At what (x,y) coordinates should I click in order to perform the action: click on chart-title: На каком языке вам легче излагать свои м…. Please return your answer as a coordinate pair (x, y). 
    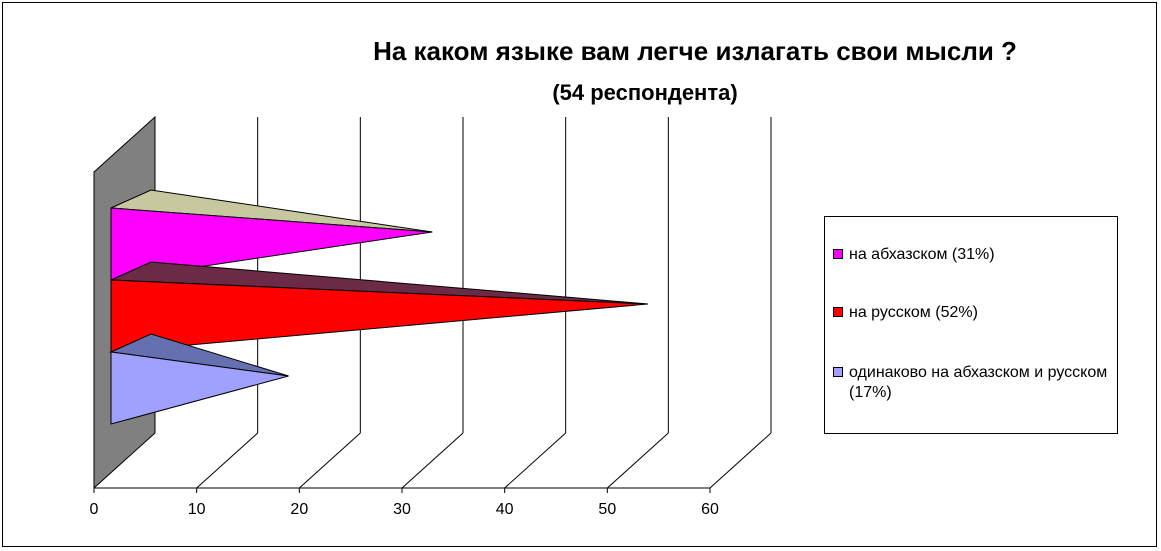
    Looking at the image, I should click on (695, 51).